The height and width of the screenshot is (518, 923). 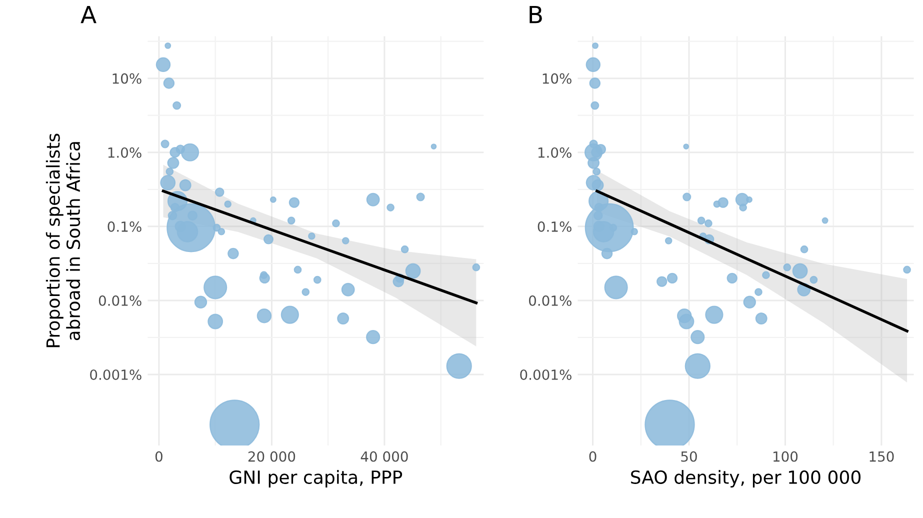 What do you see at coordinates (384, 456) in the screenshot?
I see `x-tick-label: 40 000` at bounding box center [384, 456].